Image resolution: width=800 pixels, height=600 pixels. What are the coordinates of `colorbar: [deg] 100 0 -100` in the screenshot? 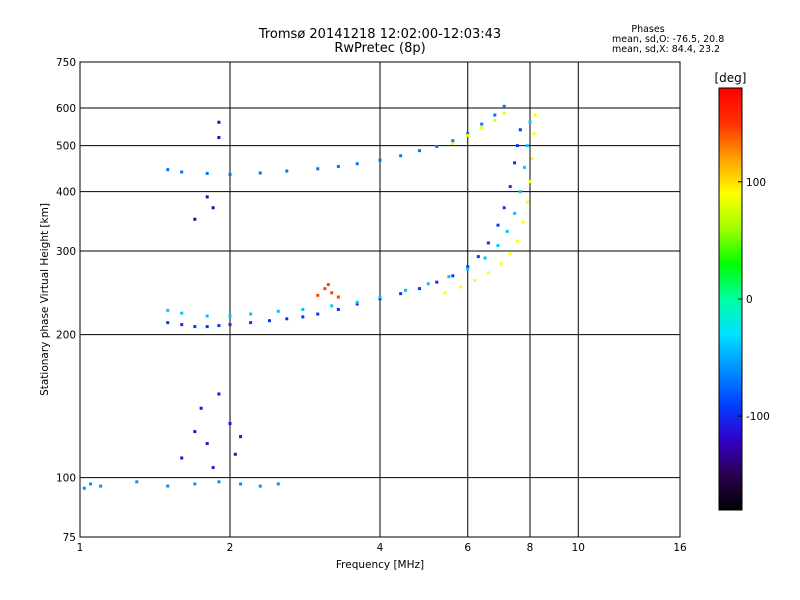 It's located at (742, 291).